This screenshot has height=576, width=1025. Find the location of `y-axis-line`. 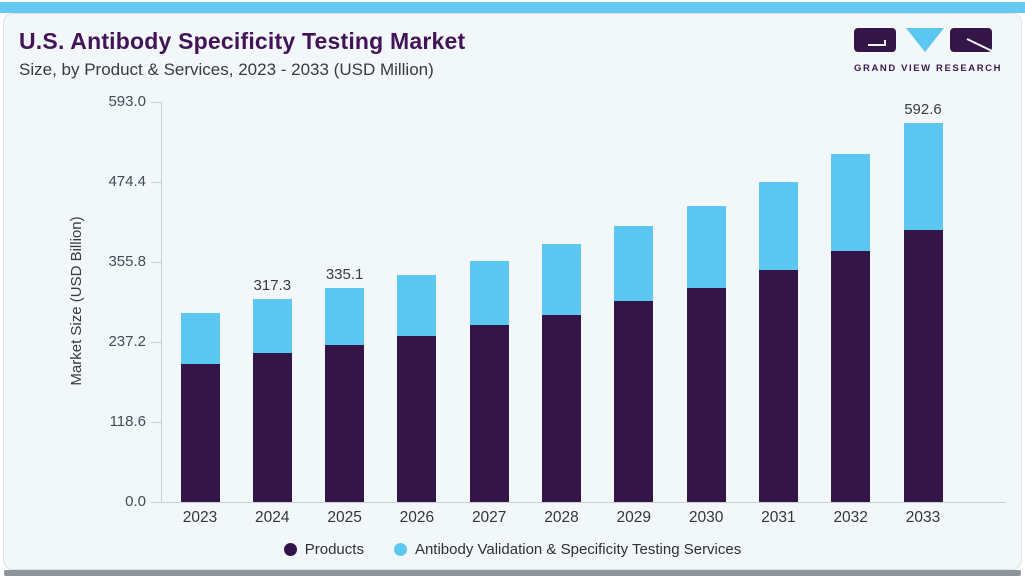

y-axis-line is located at coordinates (161, 302).